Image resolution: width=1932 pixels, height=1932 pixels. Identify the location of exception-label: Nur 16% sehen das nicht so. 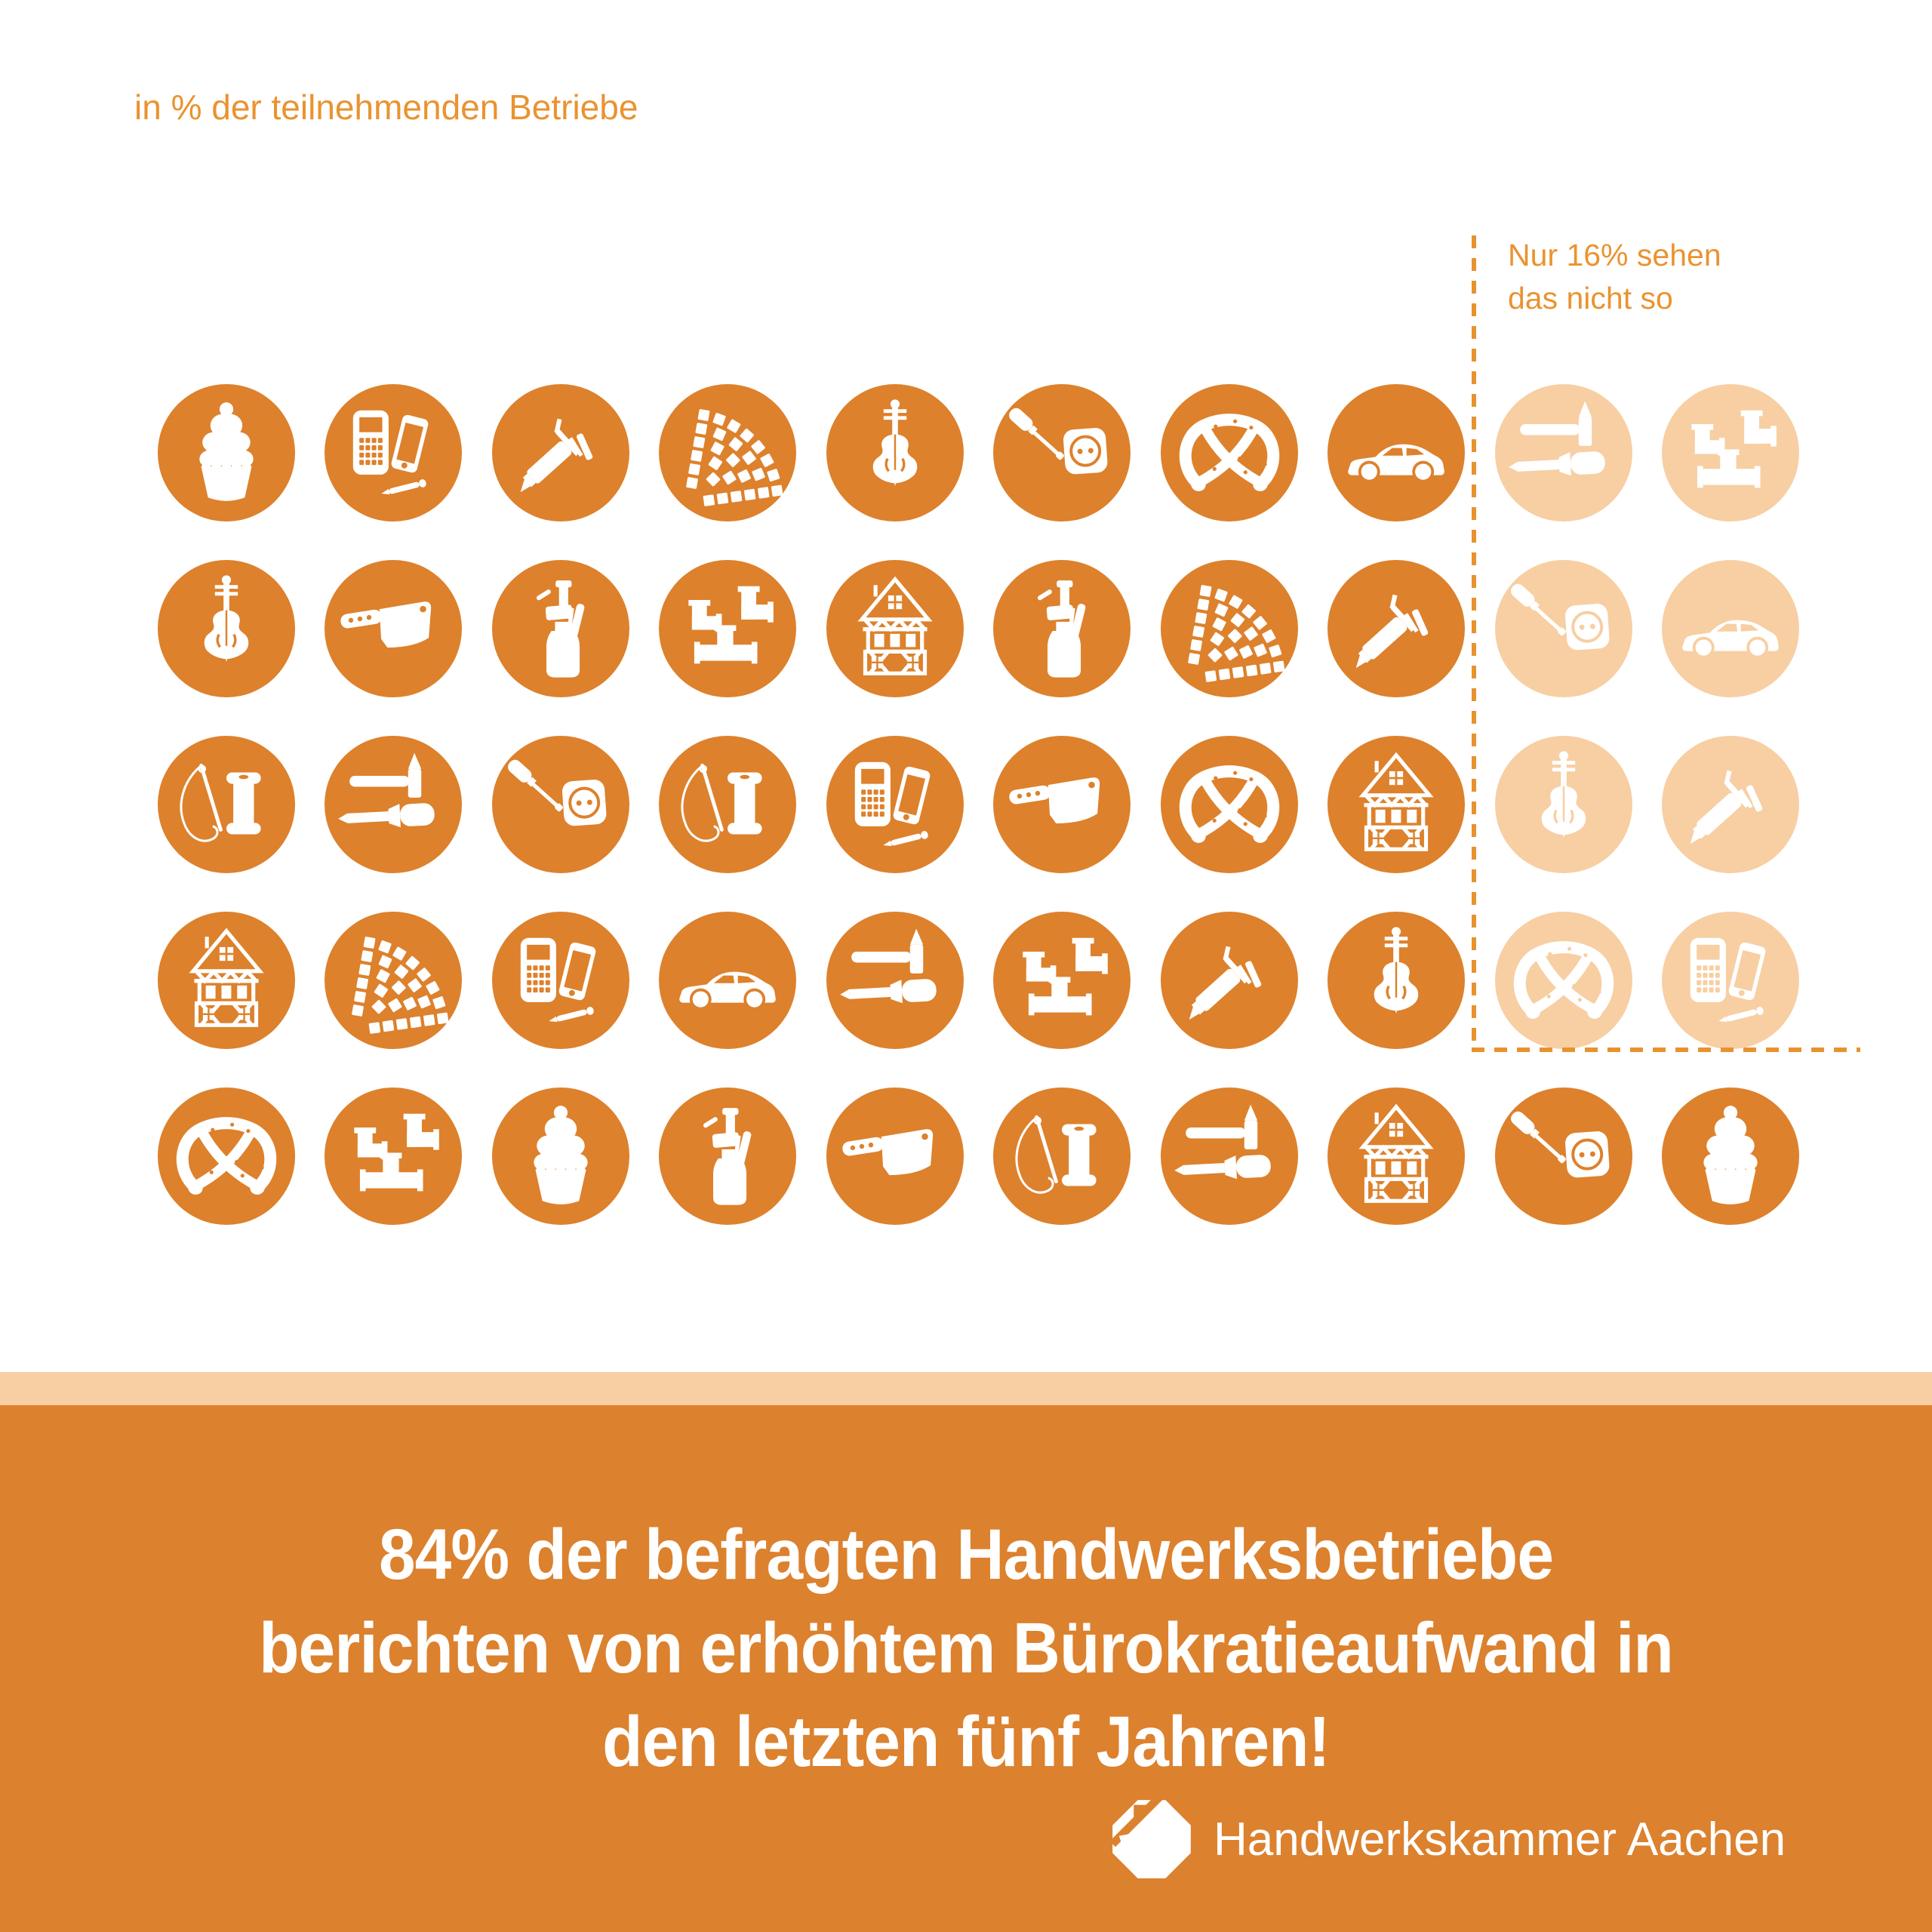
(1614, 277).